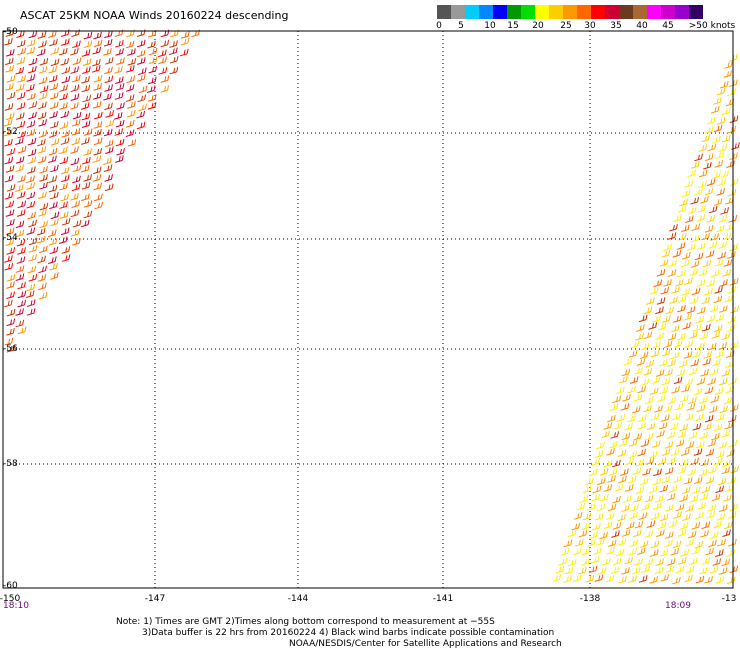 The width and height of the screenshot is (740, 650). What do you see at coordinates (570, 12) in the screenshot?
I see `wind-speed-color-legend` at bounding box center [570, 12].